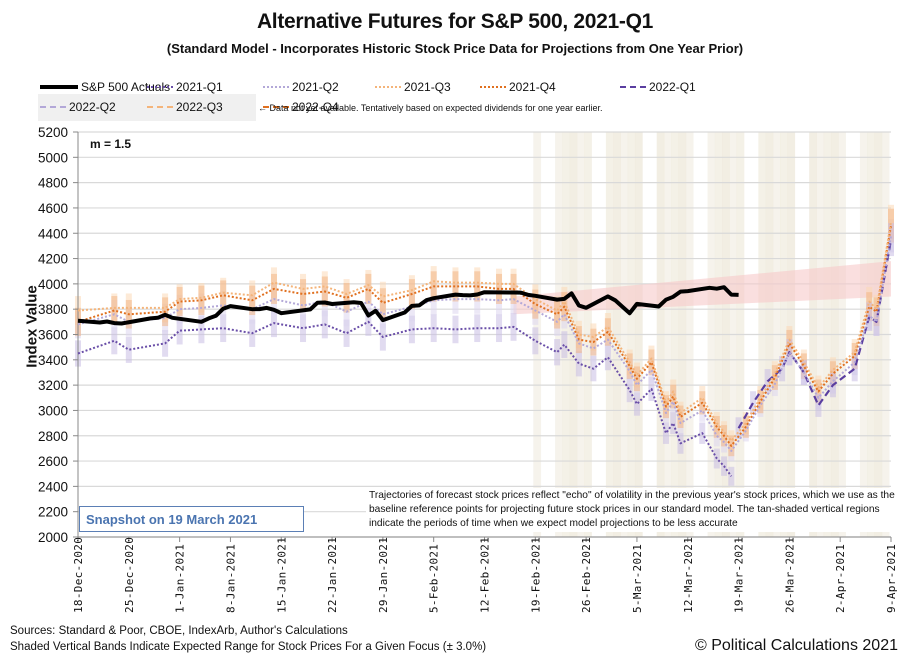  What do you see at coordinates (586, 575) in the screenshot?
I see `x-tick-label: 26-Feb-2021` at bounding box center [586, 575].